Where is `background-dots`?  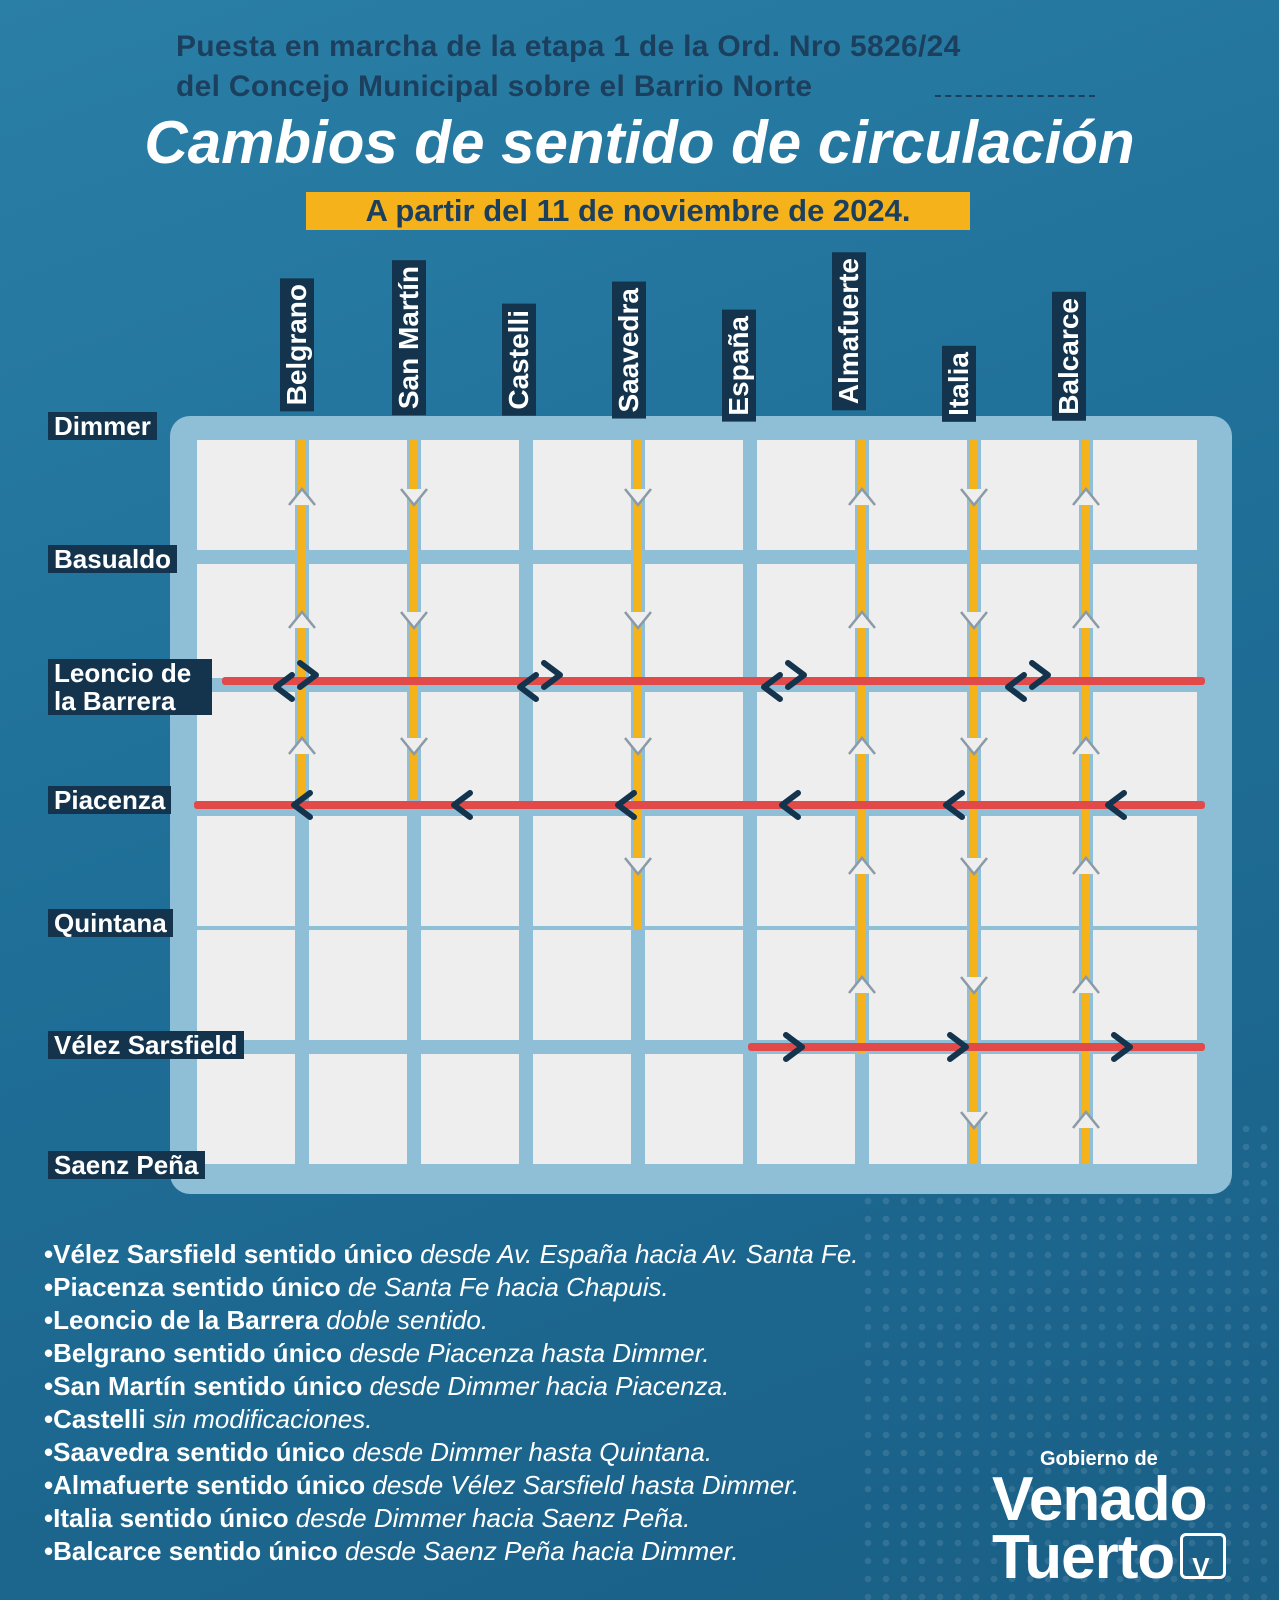 background-dots is located at coordinates (1069, 1360).